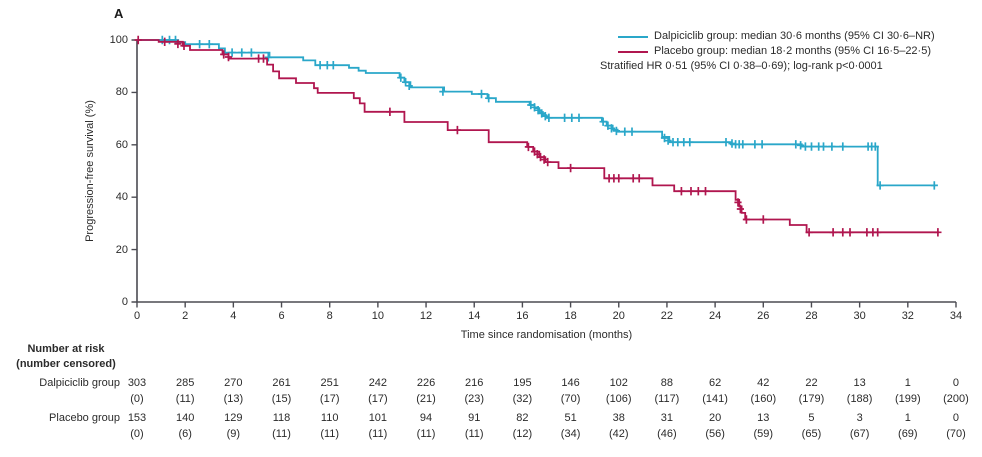  Describe the element at coordinates (121, 92) in the screenshot. I see `y-tick-label: 80` at that location.